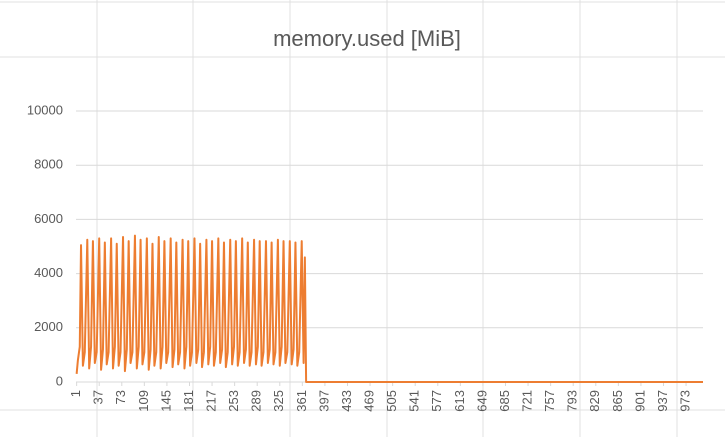 The image size is (725, 437). Describe the element at coordinates (685, 401) in the screenshot. I see `x-tick-label: 973` at that location.